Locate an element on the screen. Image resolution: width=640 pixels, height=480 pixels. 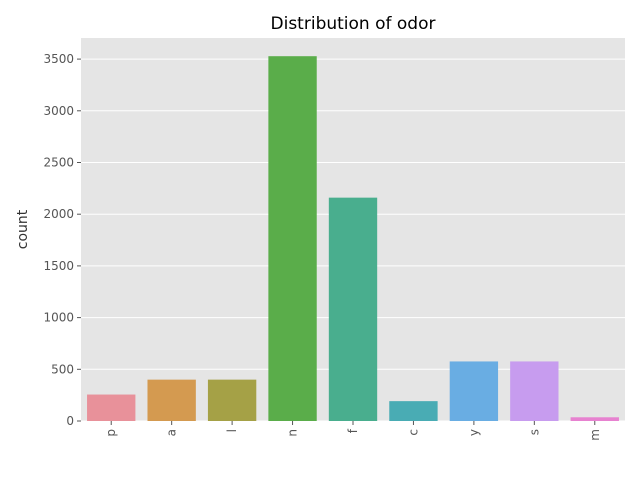
y-tick-label: 2500 is located at coordinates (58, 162).